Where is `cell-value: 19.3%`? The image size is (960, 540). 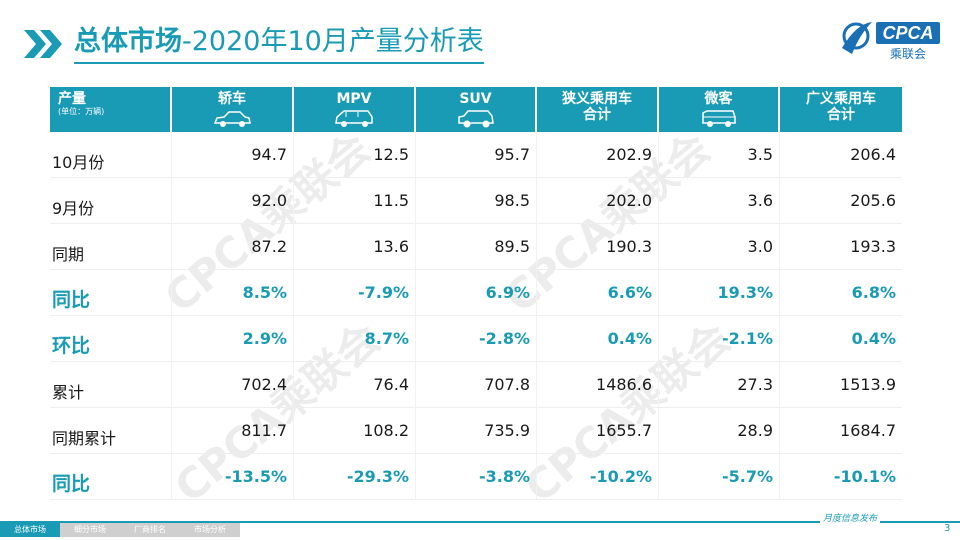 cell-value: 19.3% is located at coordinates (719, 293).